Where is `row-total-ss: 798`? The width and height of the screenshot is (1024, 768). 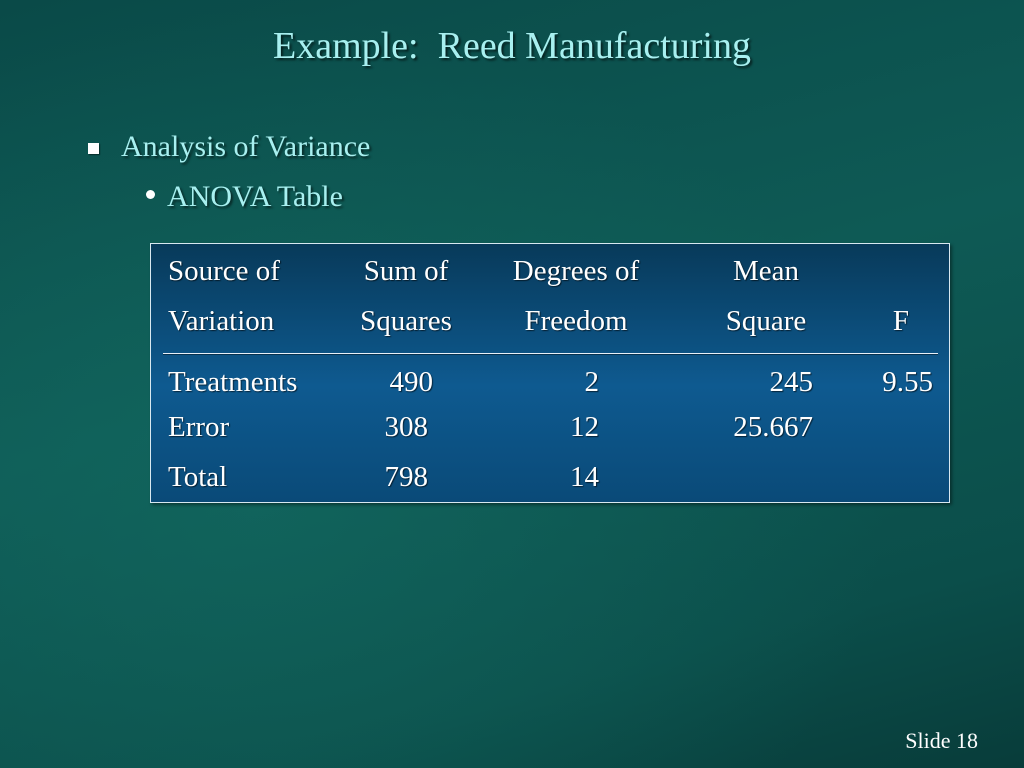
row-total-ss: 798 is located at coordinates (406, 477).